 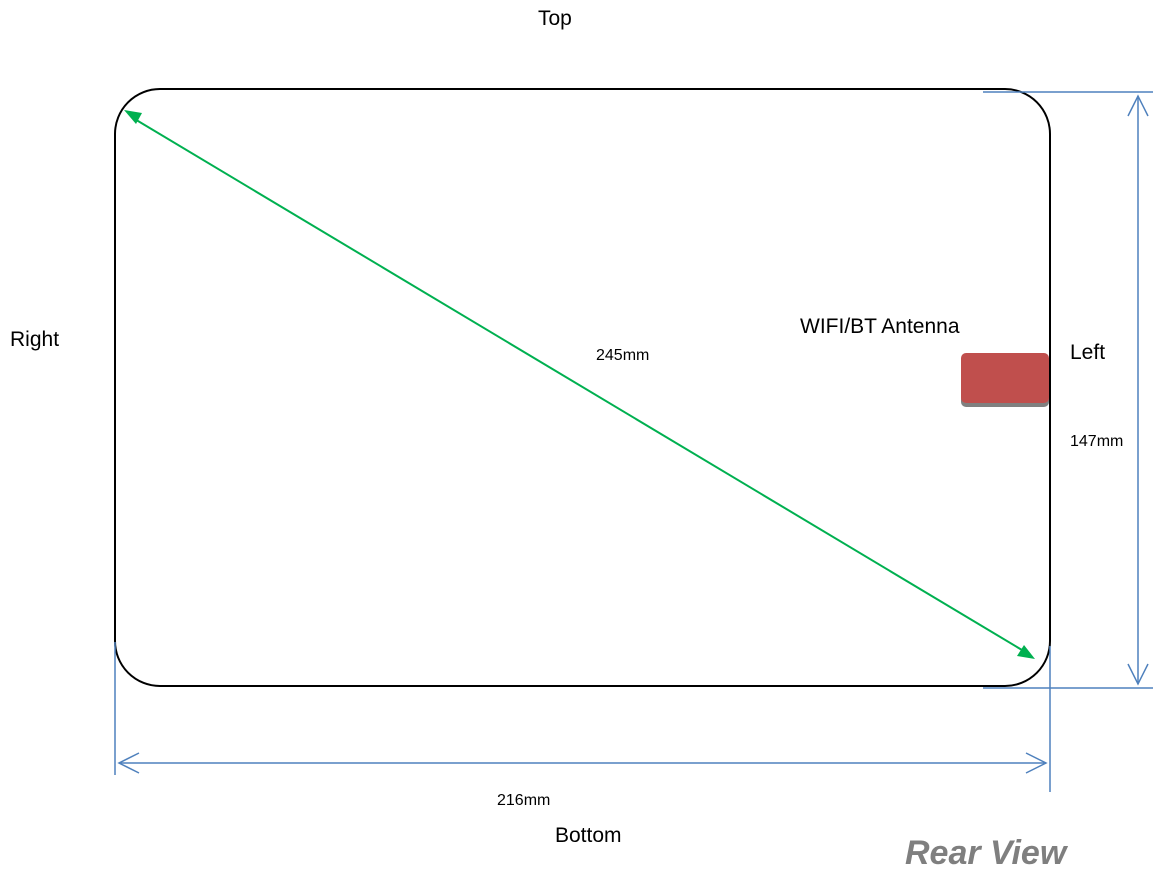 I want to click on label-left: Left, so click(x=1088, y=352).